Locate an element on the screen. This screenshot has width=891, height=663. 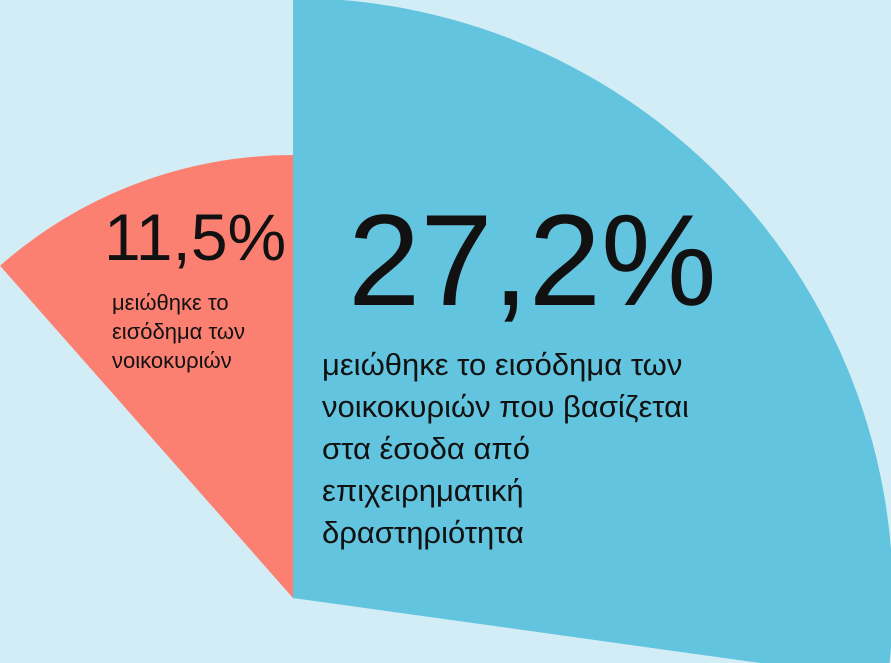
value-label: 27,2% is located at coordinates (532, 260).